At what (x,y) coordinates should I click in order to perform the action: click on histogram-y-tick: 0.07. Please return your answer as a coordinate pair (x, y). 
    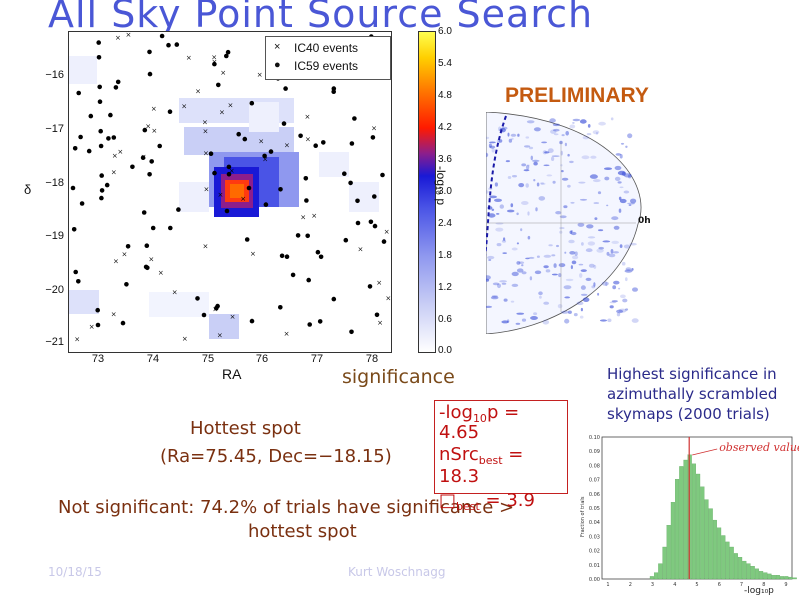
    Looking at the image, I should click on (594, 481).